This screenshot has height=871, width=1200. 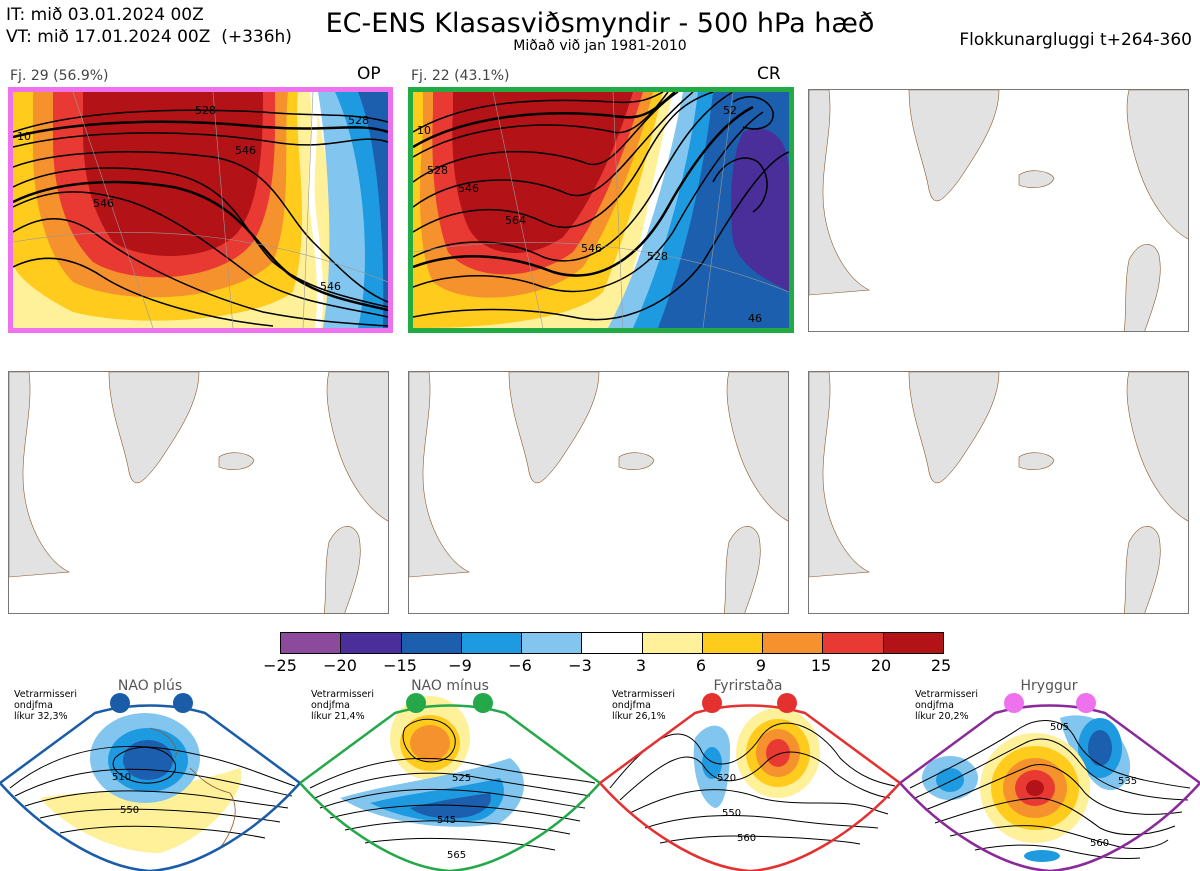 What do you see at coordinates (941, 665) in the screenshot?
I see `colorbar-tick: 25` at bounding box center [941, 665].